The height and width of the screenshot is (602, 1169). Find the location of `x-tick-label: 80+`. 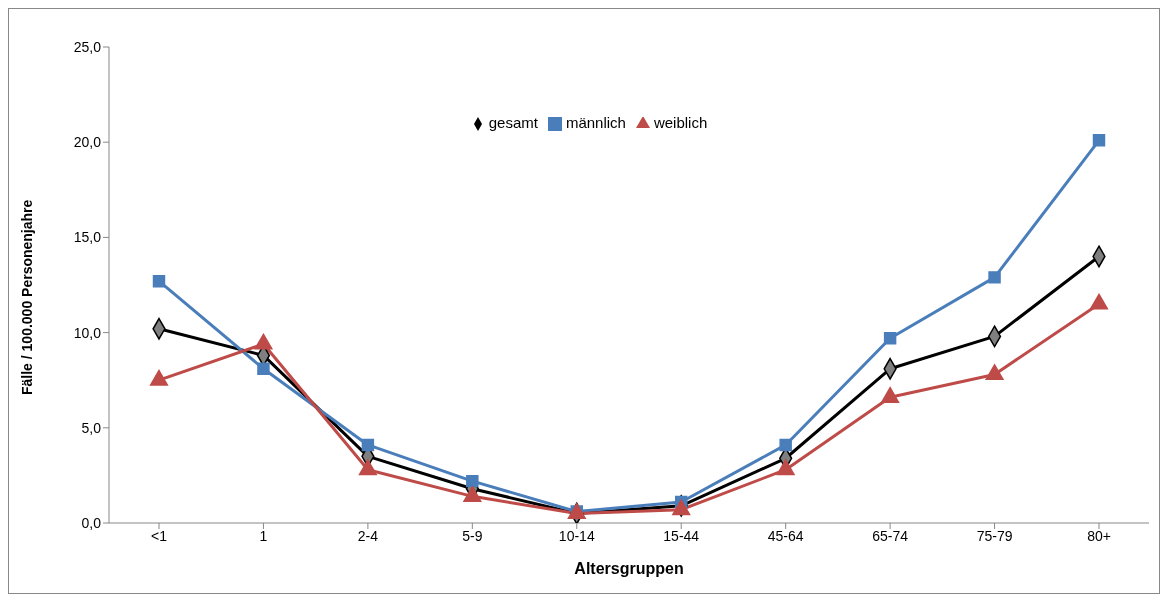

x-tick-label: 80+ is located at coordinates (1099, 535).